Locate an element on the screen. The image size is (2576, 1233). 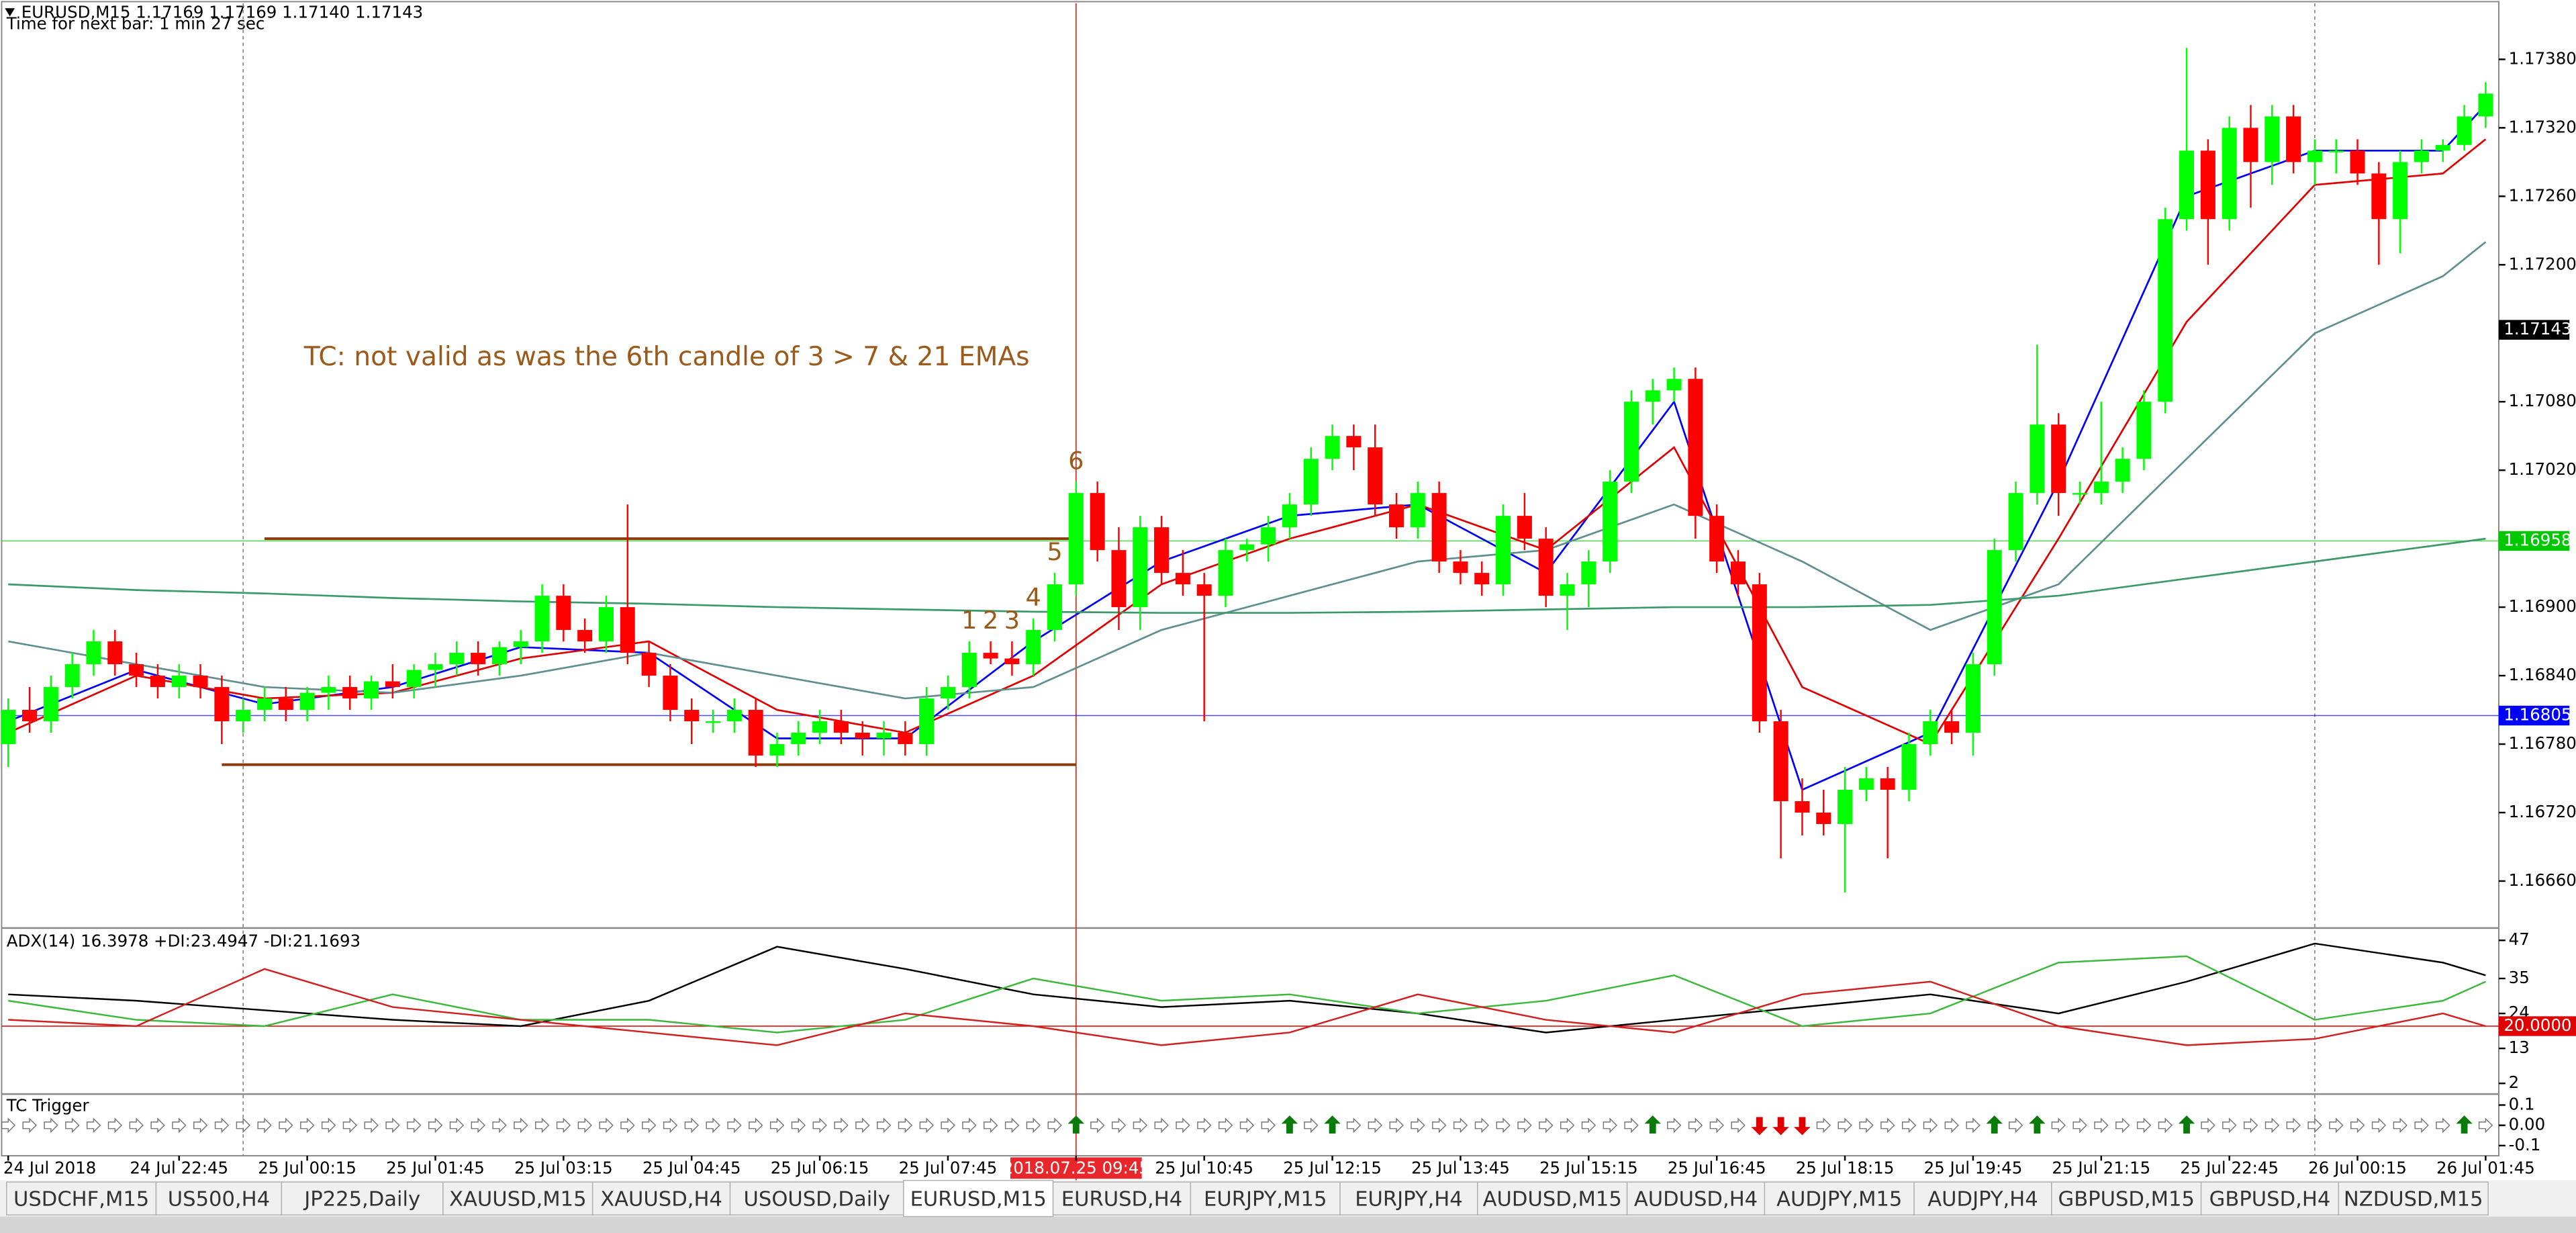
tab-label: GBPUSD,M15 is located at coordinates (2126, 1200).